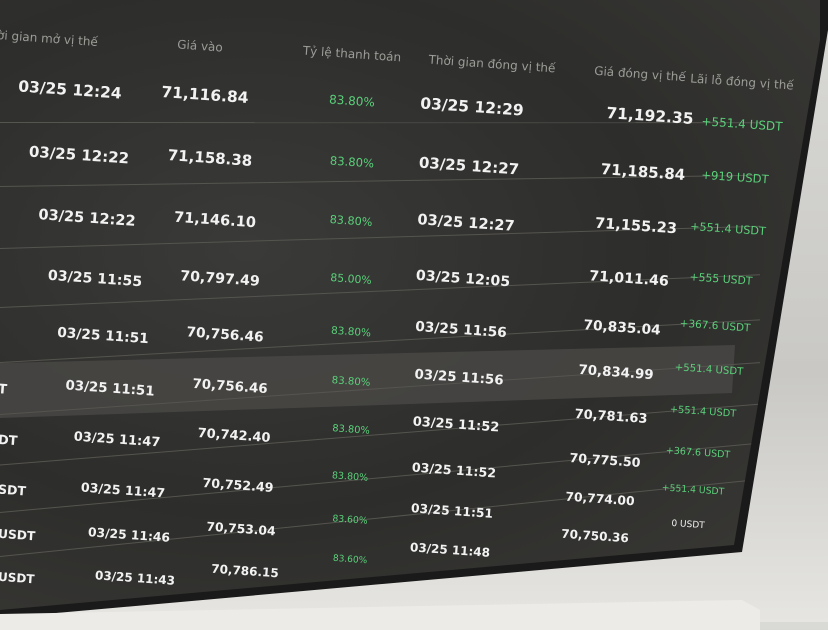  I want to click on rate-cell: 85.00%, so click(351, 279).